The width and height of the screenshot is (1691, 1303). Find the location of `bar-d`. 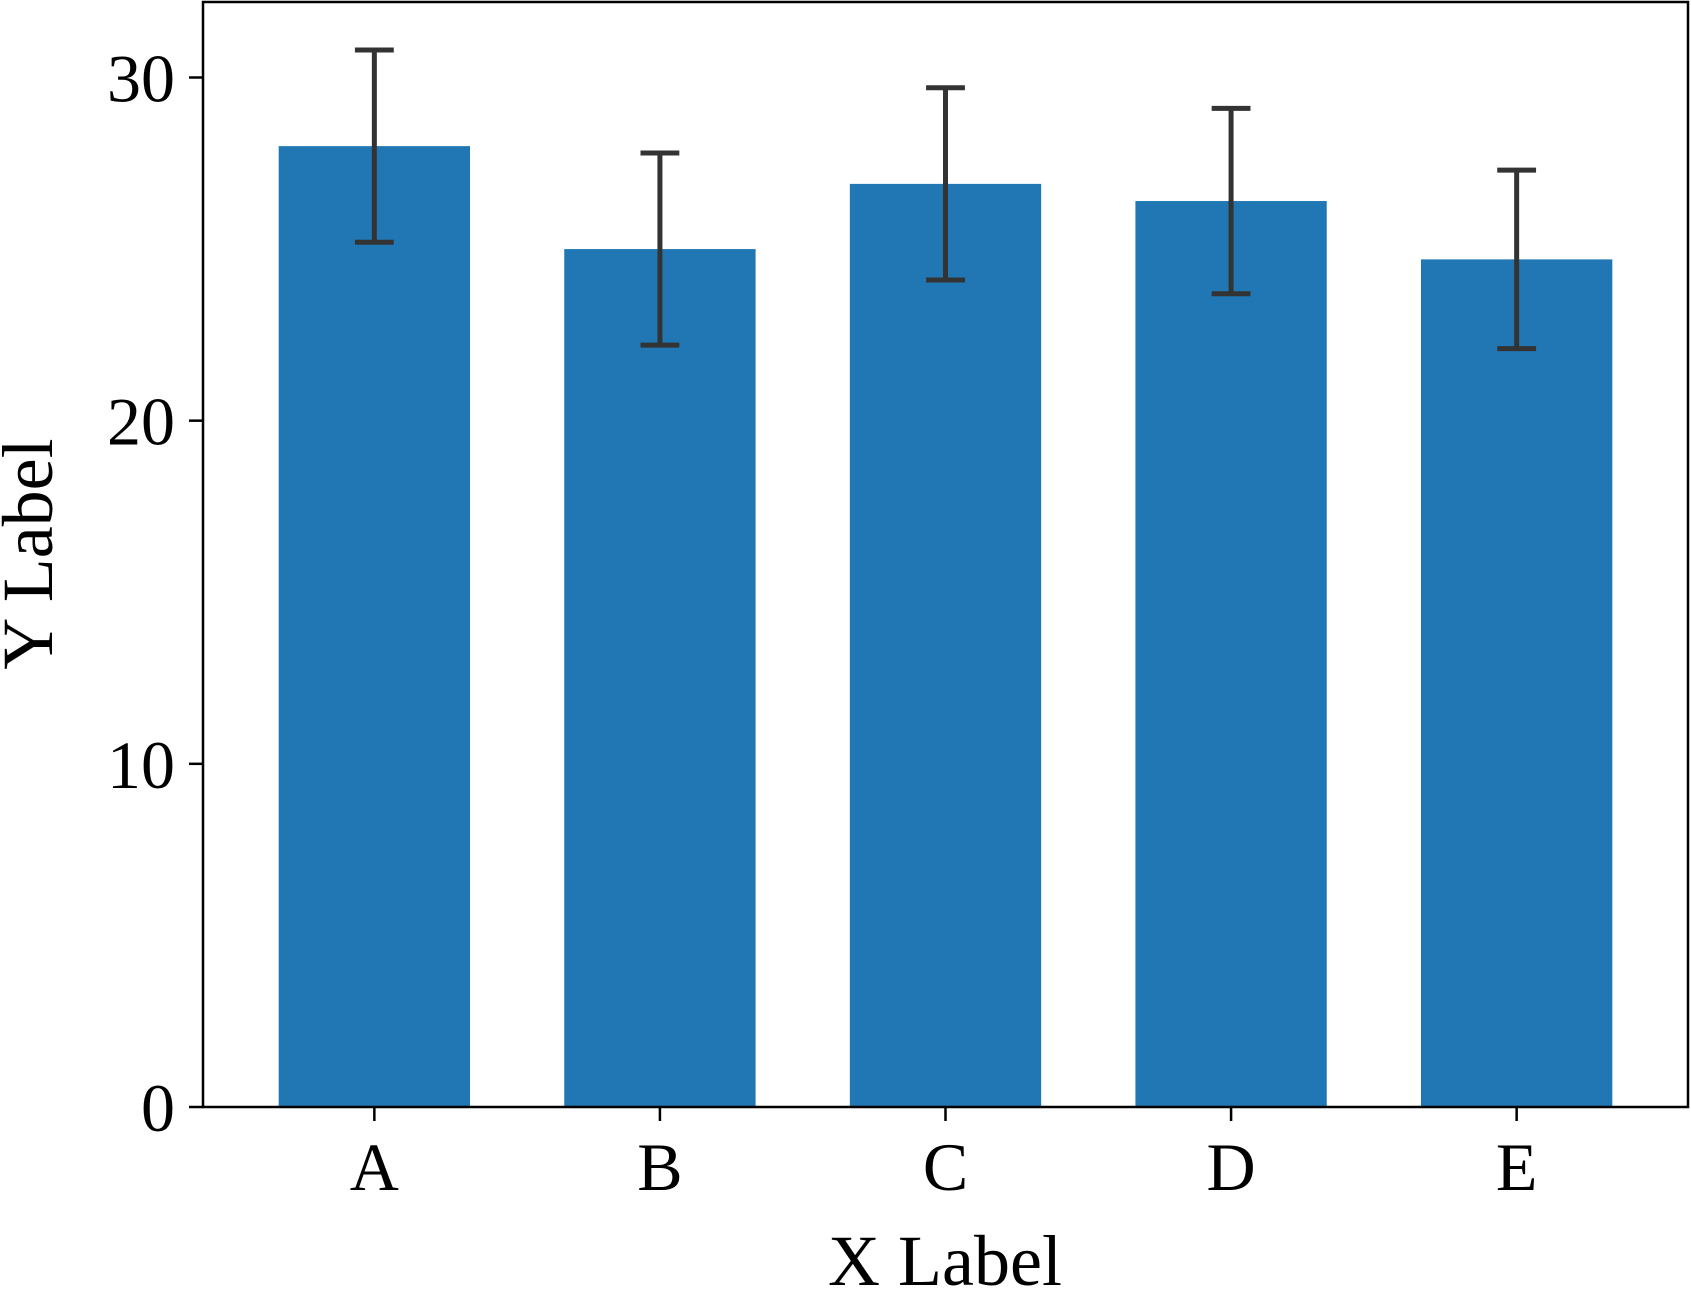

bar-d is located at coordinates (1231, 654).